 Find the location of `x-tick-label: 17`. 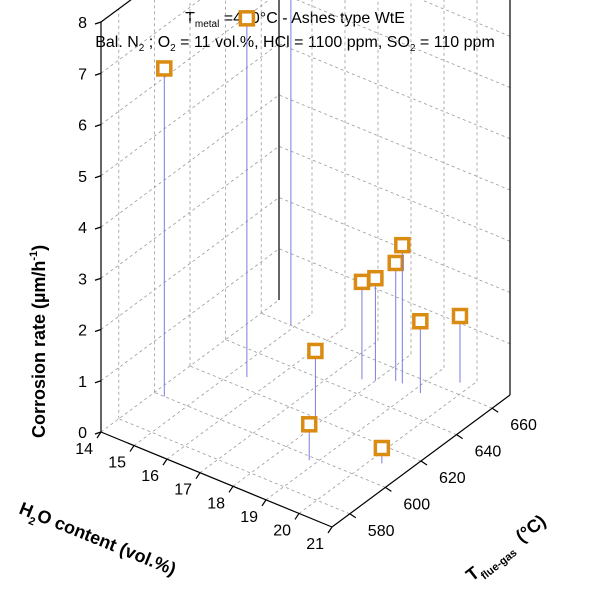

x-tick-label: 17 is located at coordinates (183, 490).